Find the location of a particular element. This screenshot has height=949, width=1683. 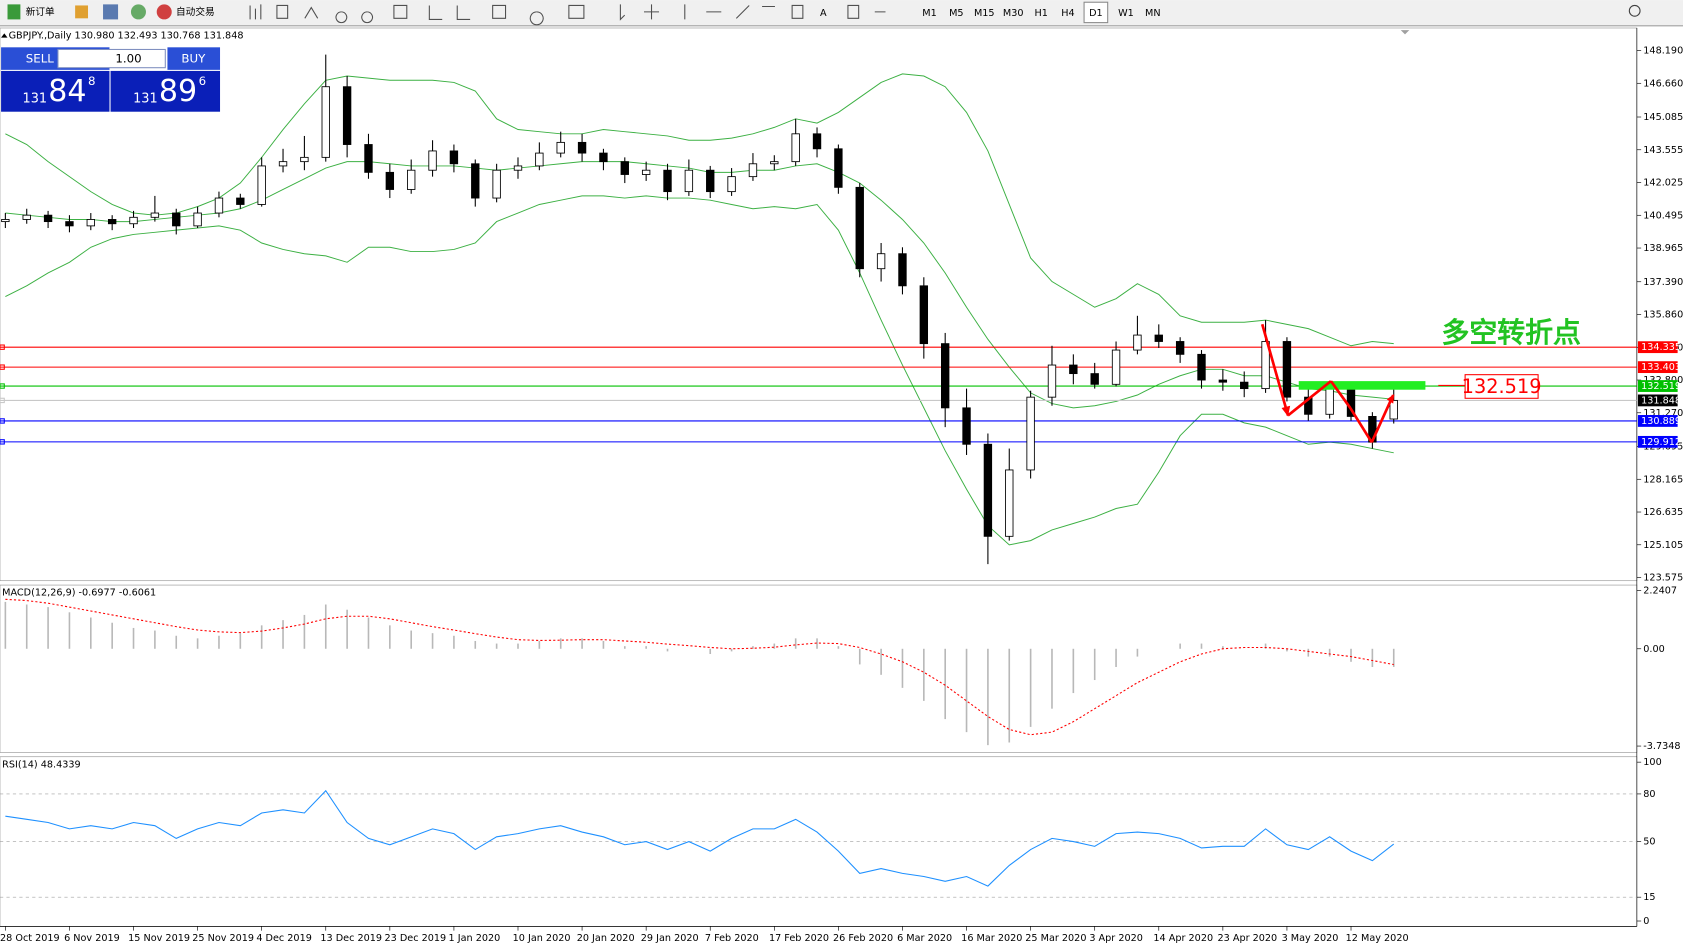

x-tick-label: 10 Jan 2020 is located at coordinates (542, 938).